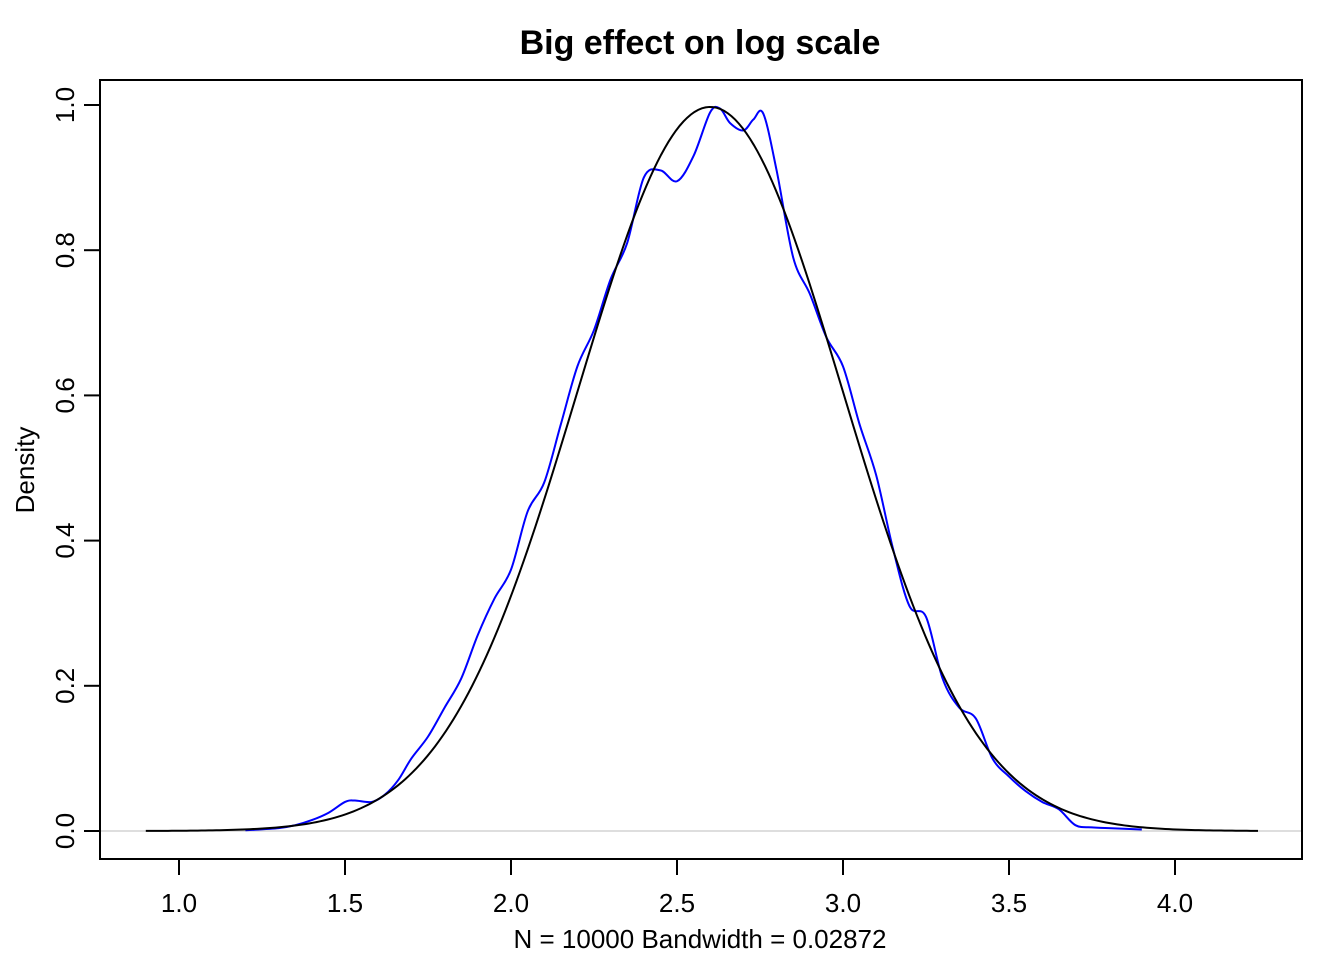 The height and width of the screenshot is (960, 1344). I want to click on x-tick-label: 1.0, so click(179, 903).